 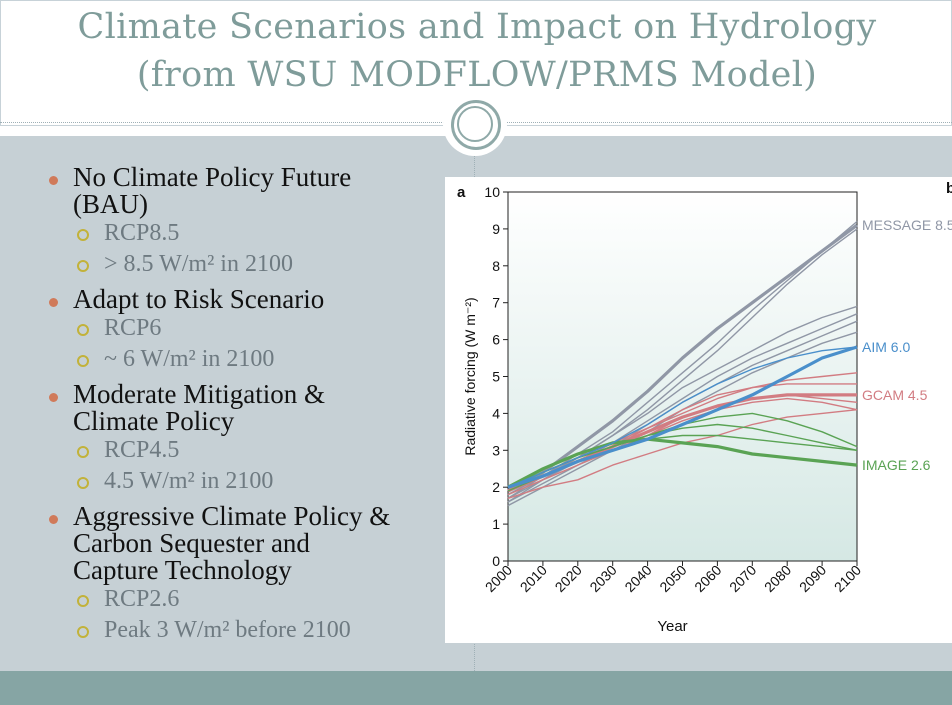 I want to click on sub-bullet-text: RCP6, so click(x=133, y=328).